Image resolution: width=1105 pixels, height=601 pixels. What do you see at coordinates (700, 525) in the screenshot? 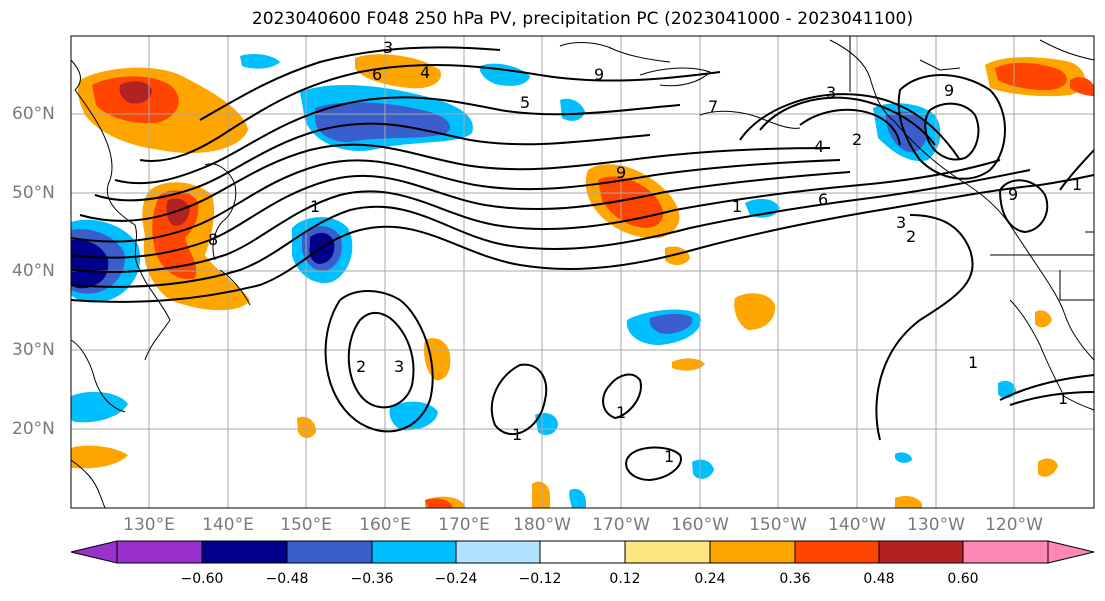
I see `lon-label: 160°W` at bounding box center [700, 525].